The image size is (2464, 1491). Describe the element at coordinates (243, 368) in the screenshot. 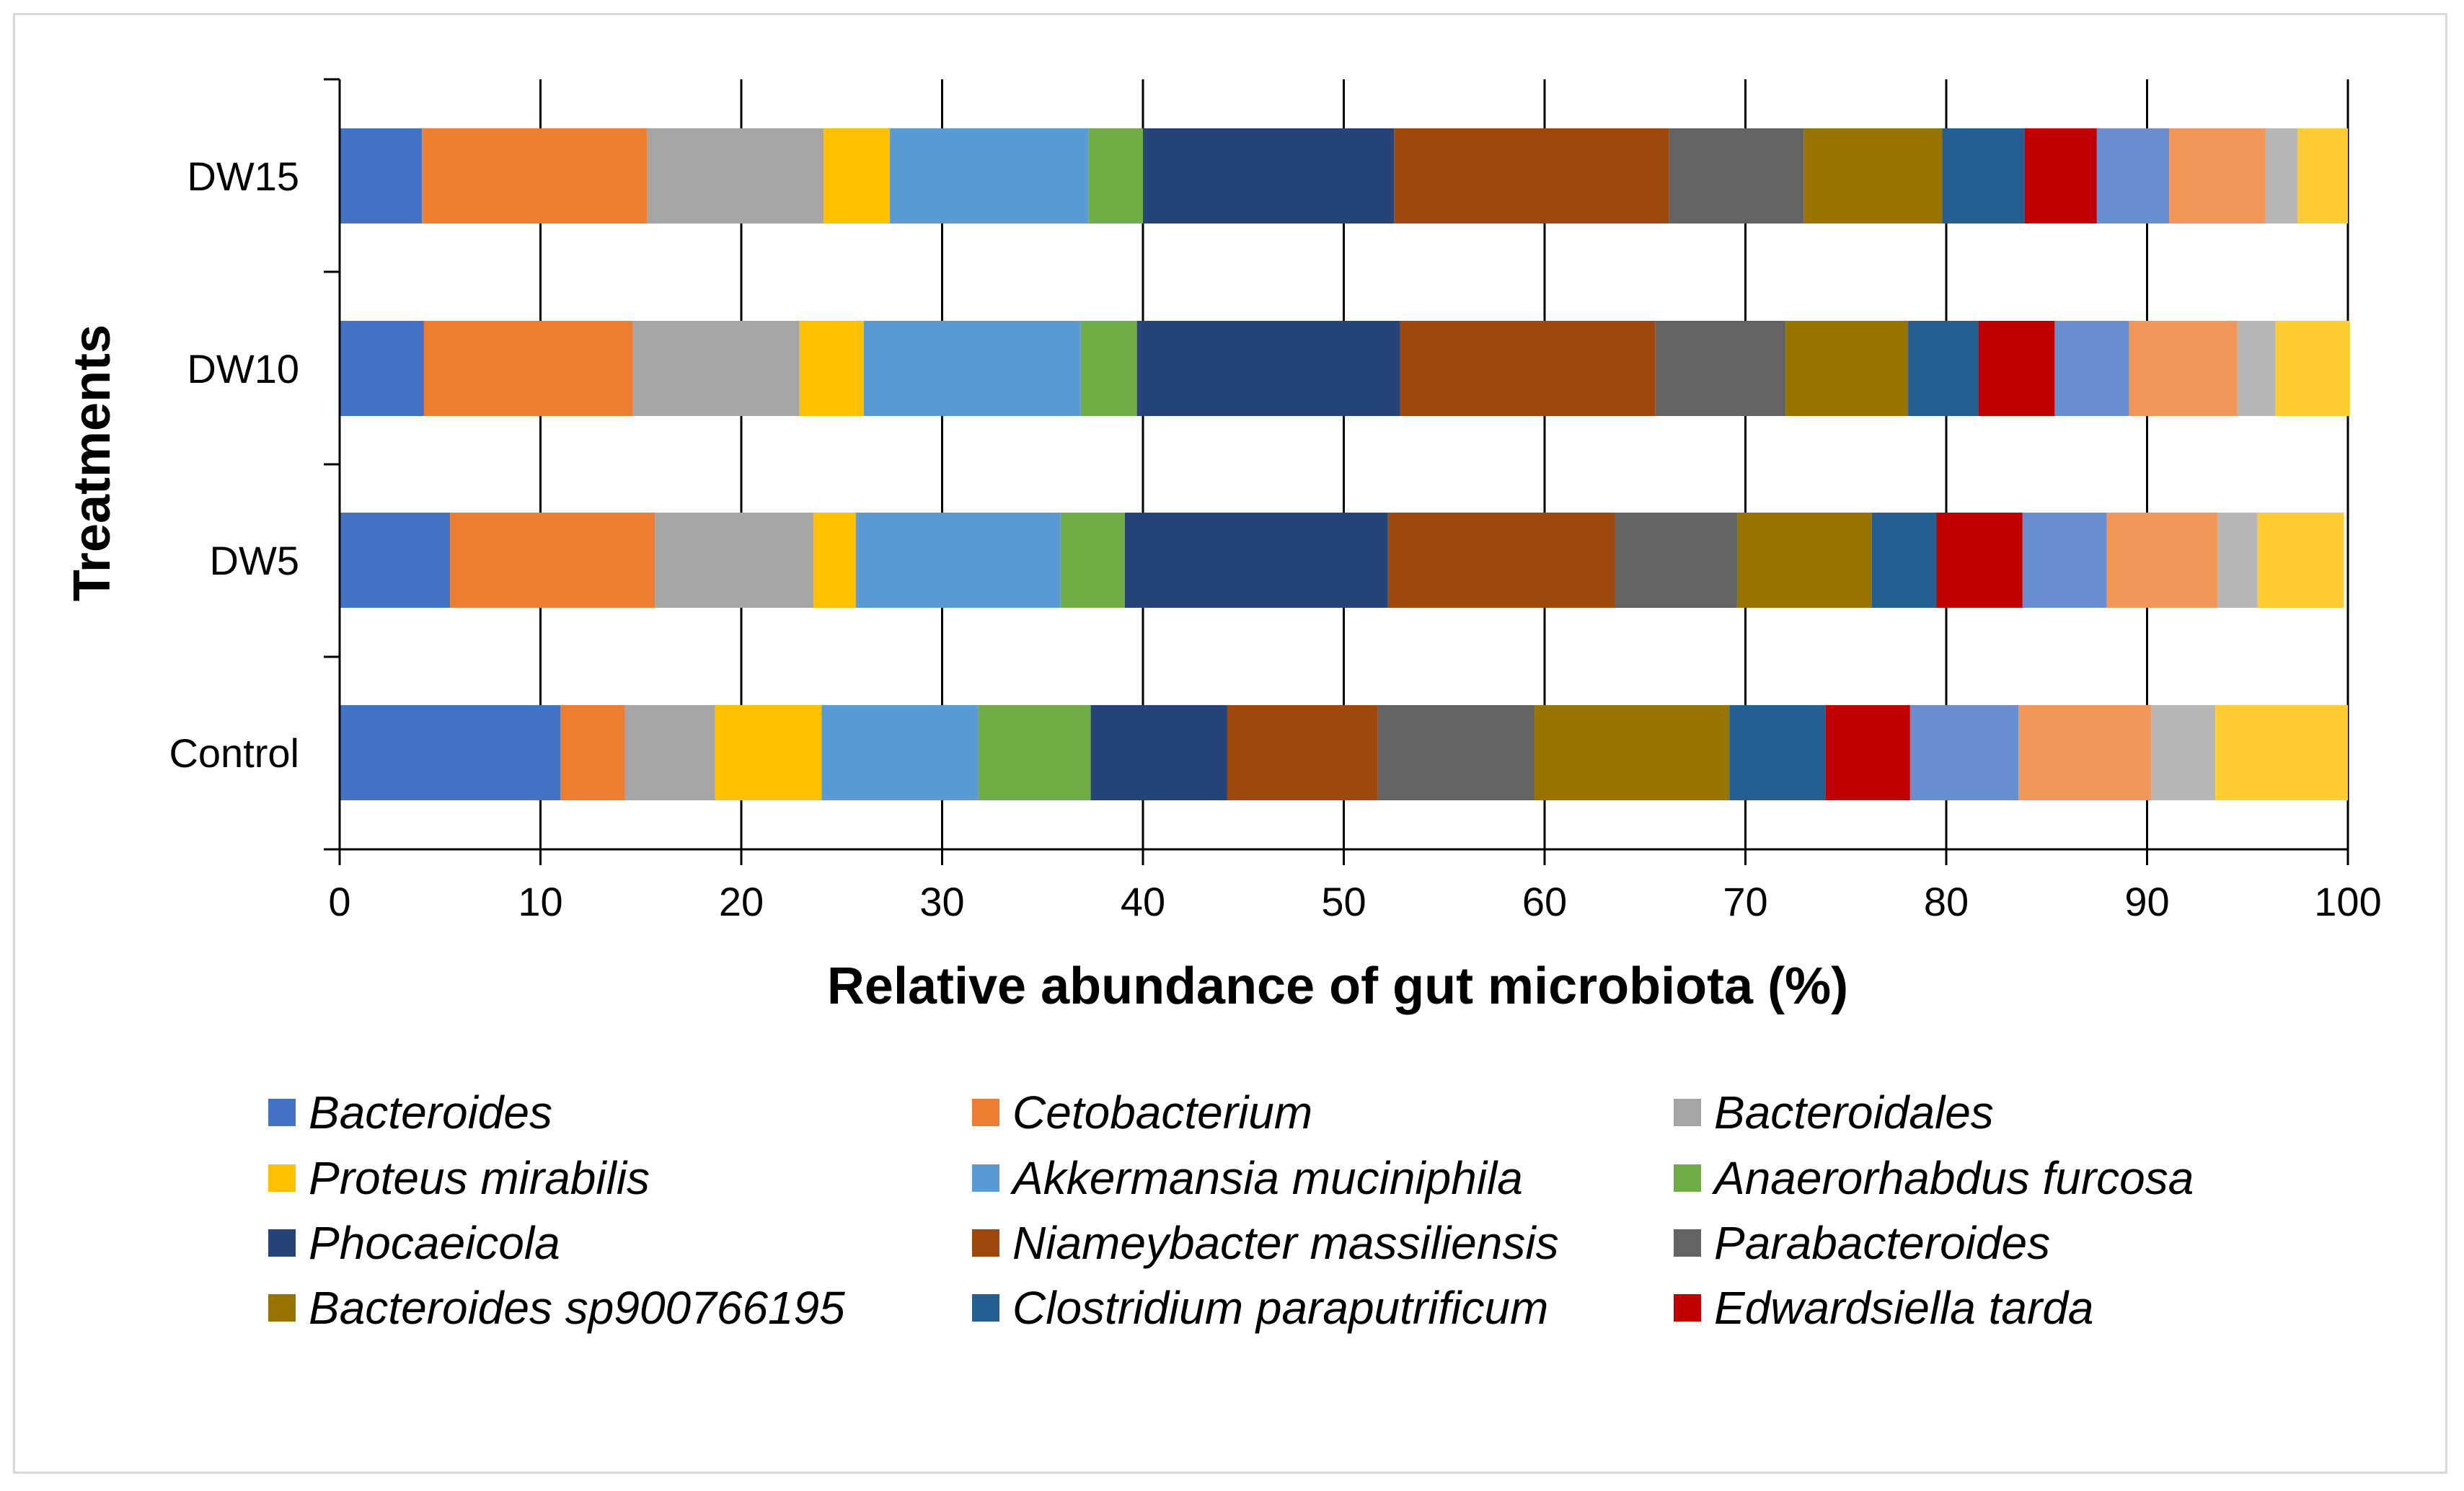

I see `y-tick-label: DW10` at that location.